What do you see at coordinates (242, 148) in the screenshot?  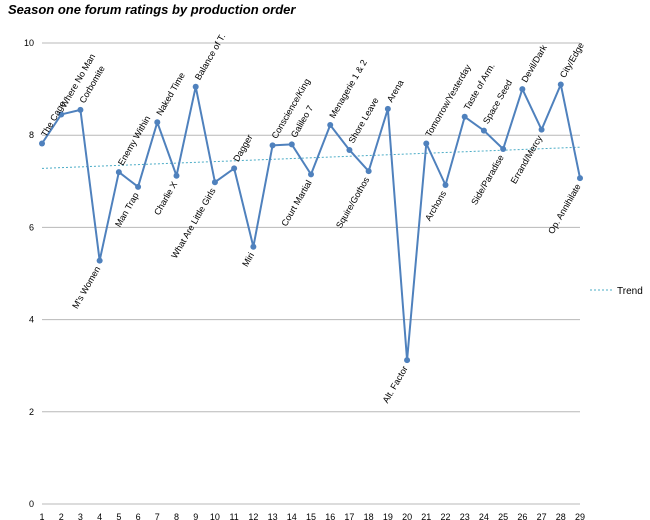 I see `point-label-11: Dagger` at bounding box center [242, 148].